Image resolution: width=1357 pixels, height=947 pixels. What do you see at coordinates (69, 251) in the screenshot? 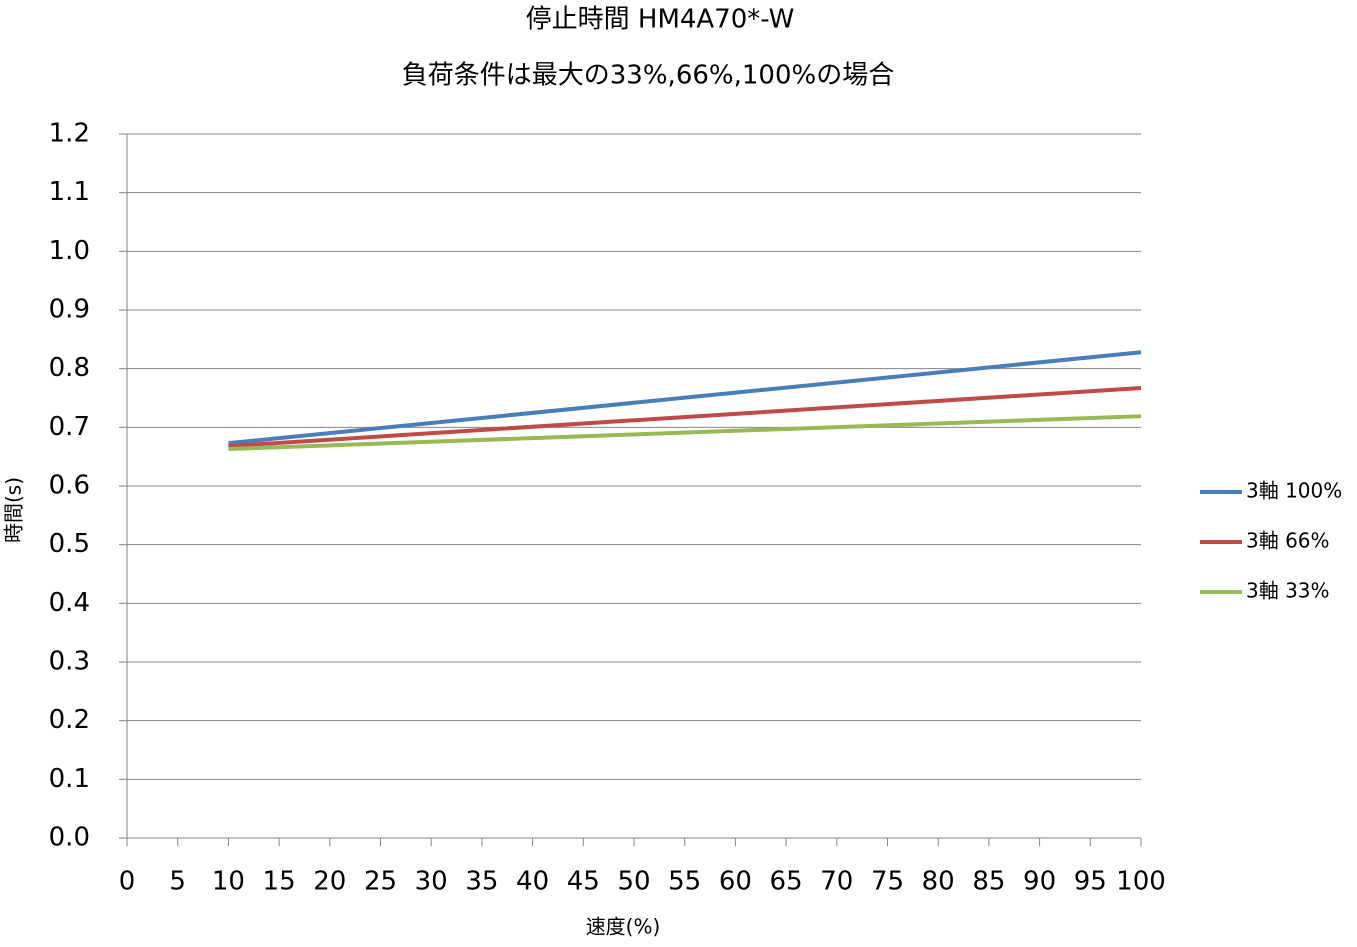
I see `y-tick-label: 1.0` at bounding box center [69, 251].